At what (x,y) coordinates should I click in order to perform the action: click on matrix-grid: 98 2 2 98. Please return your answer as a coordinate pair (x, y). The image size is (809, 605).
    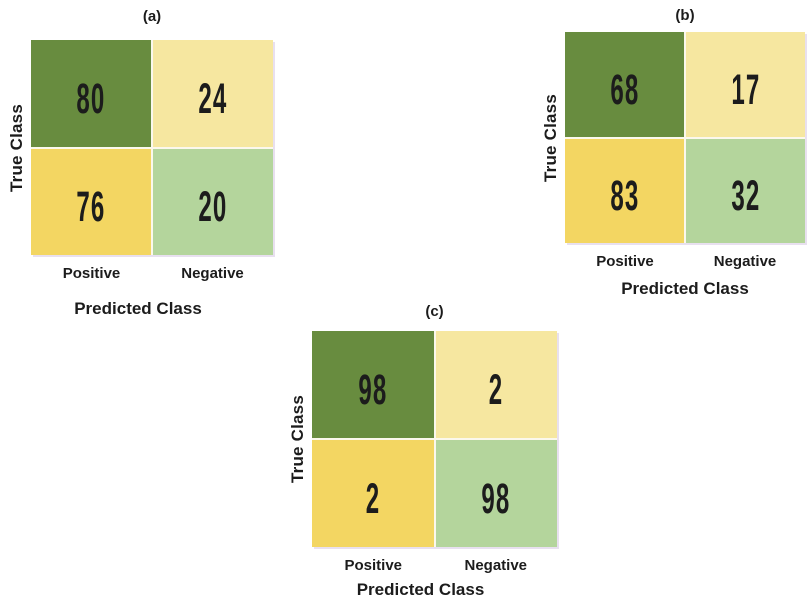
    Looking at the image, I should click on (434, 439).